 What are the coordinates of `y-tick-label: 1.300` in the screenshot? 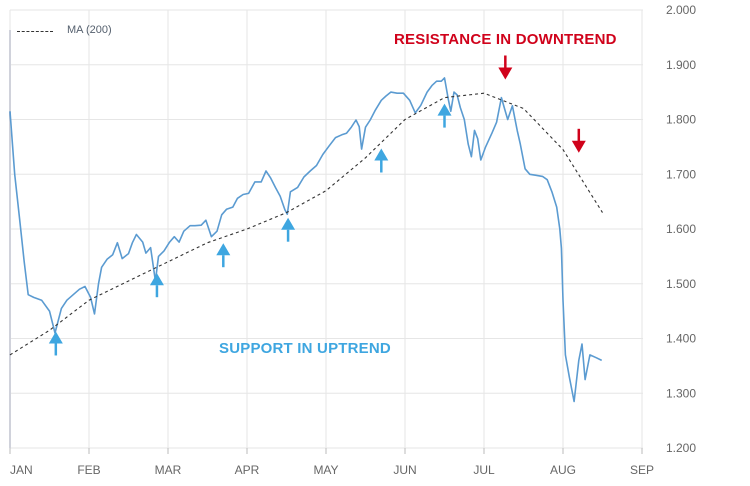 It's located at (681, 393).